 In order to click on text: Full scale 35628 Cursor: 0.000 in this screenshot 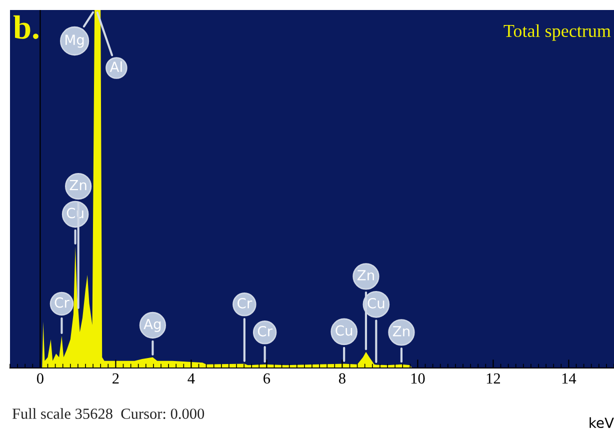, I will do `click(108, 413)`.